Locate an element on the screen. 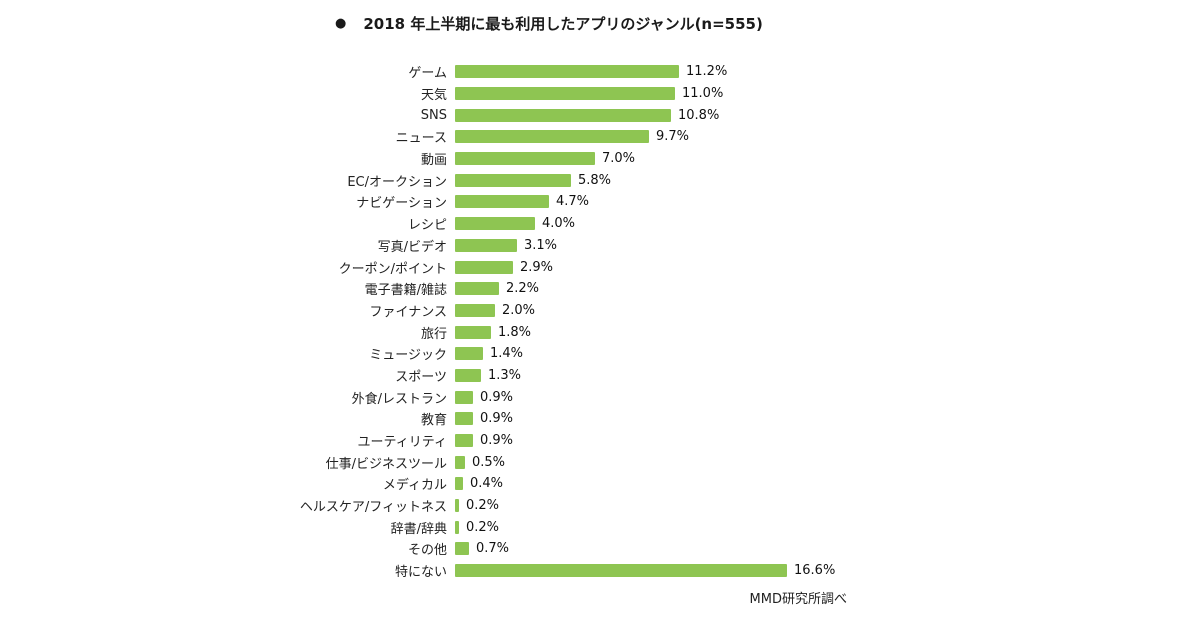 The image size is (1200, 630). bar-area: 1.8% is located at coordinates (493, 332).